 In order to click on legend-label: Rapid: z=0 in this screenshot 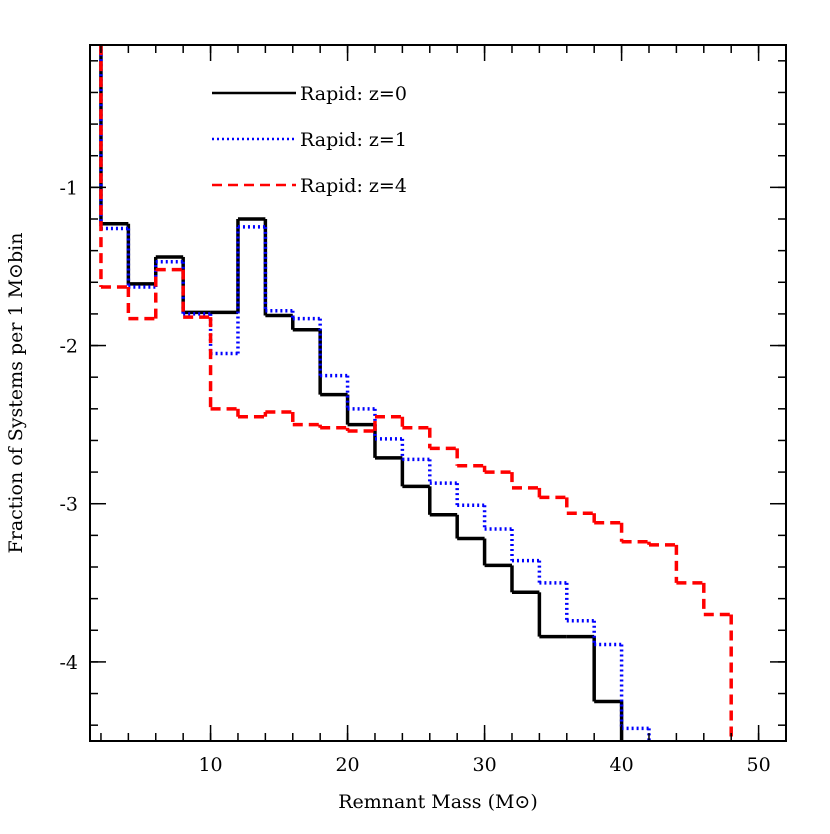, I will do `click(353, 94)`.